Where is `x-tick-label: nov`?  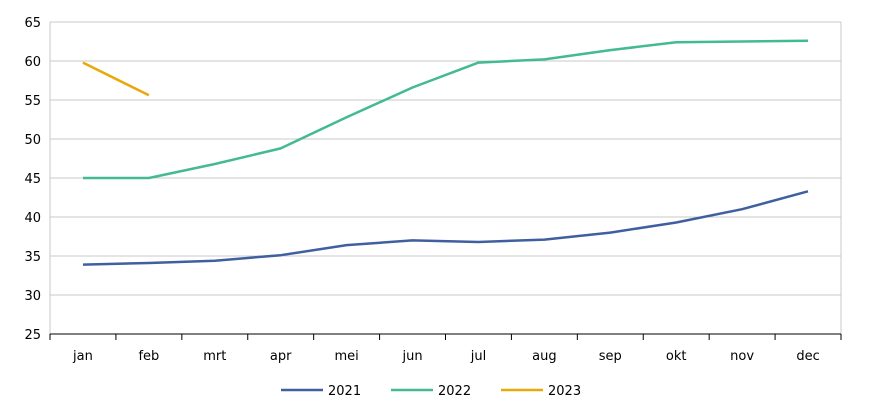
x-tick-label: nov is located at coordinates (742, 356).